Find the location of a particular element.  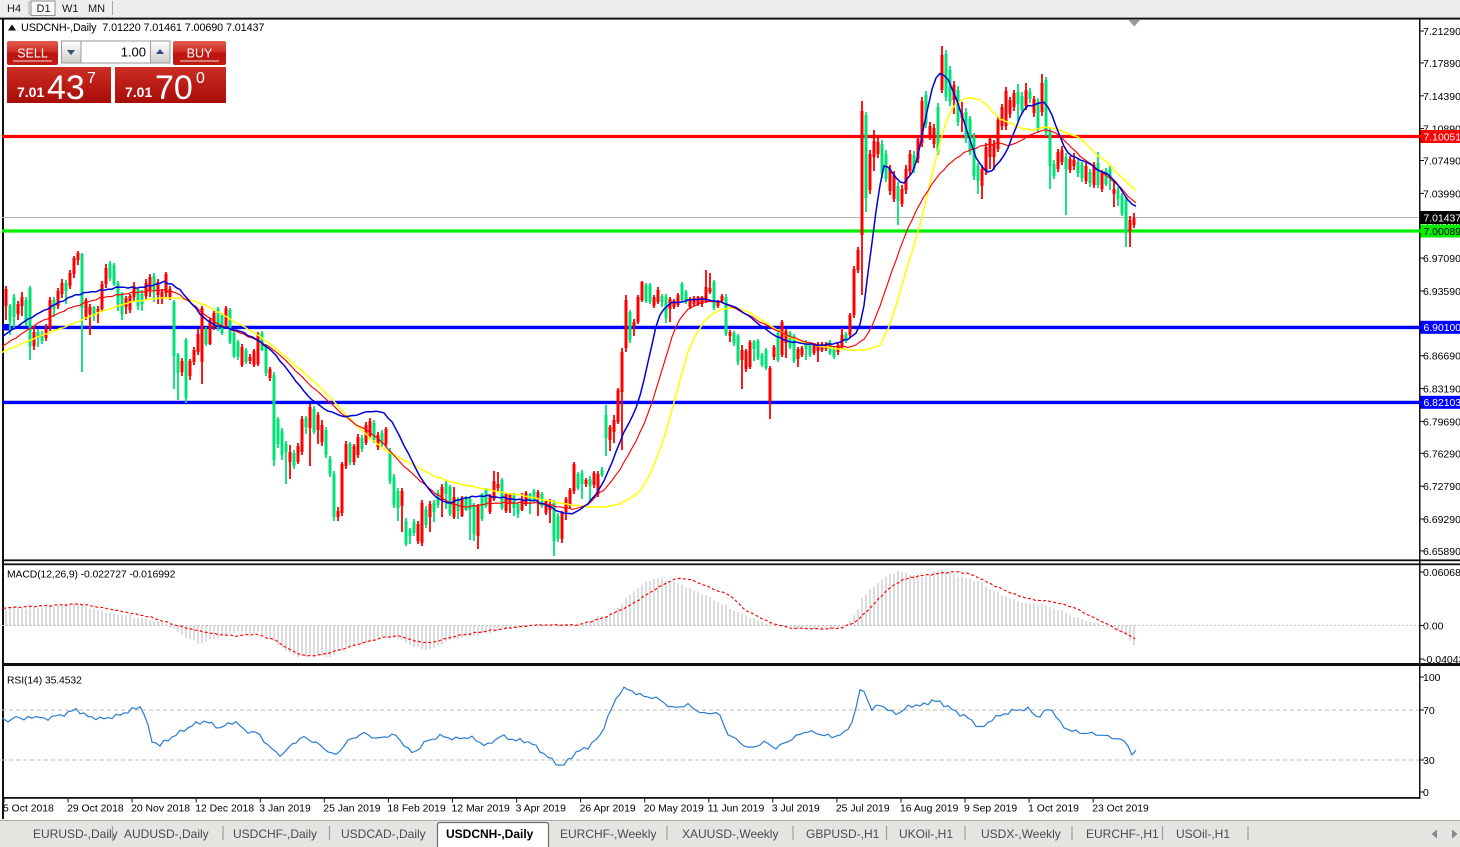

svg-text: 6.83190 is located at coordinates (1441, 390).